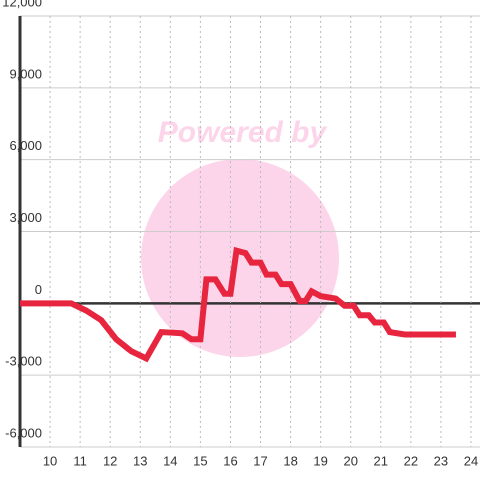 This screenshot has width=480, height=480. Describe the element at coordinates (260, 460) in the screenshot. I see `x-tick-label: 17` at that location.